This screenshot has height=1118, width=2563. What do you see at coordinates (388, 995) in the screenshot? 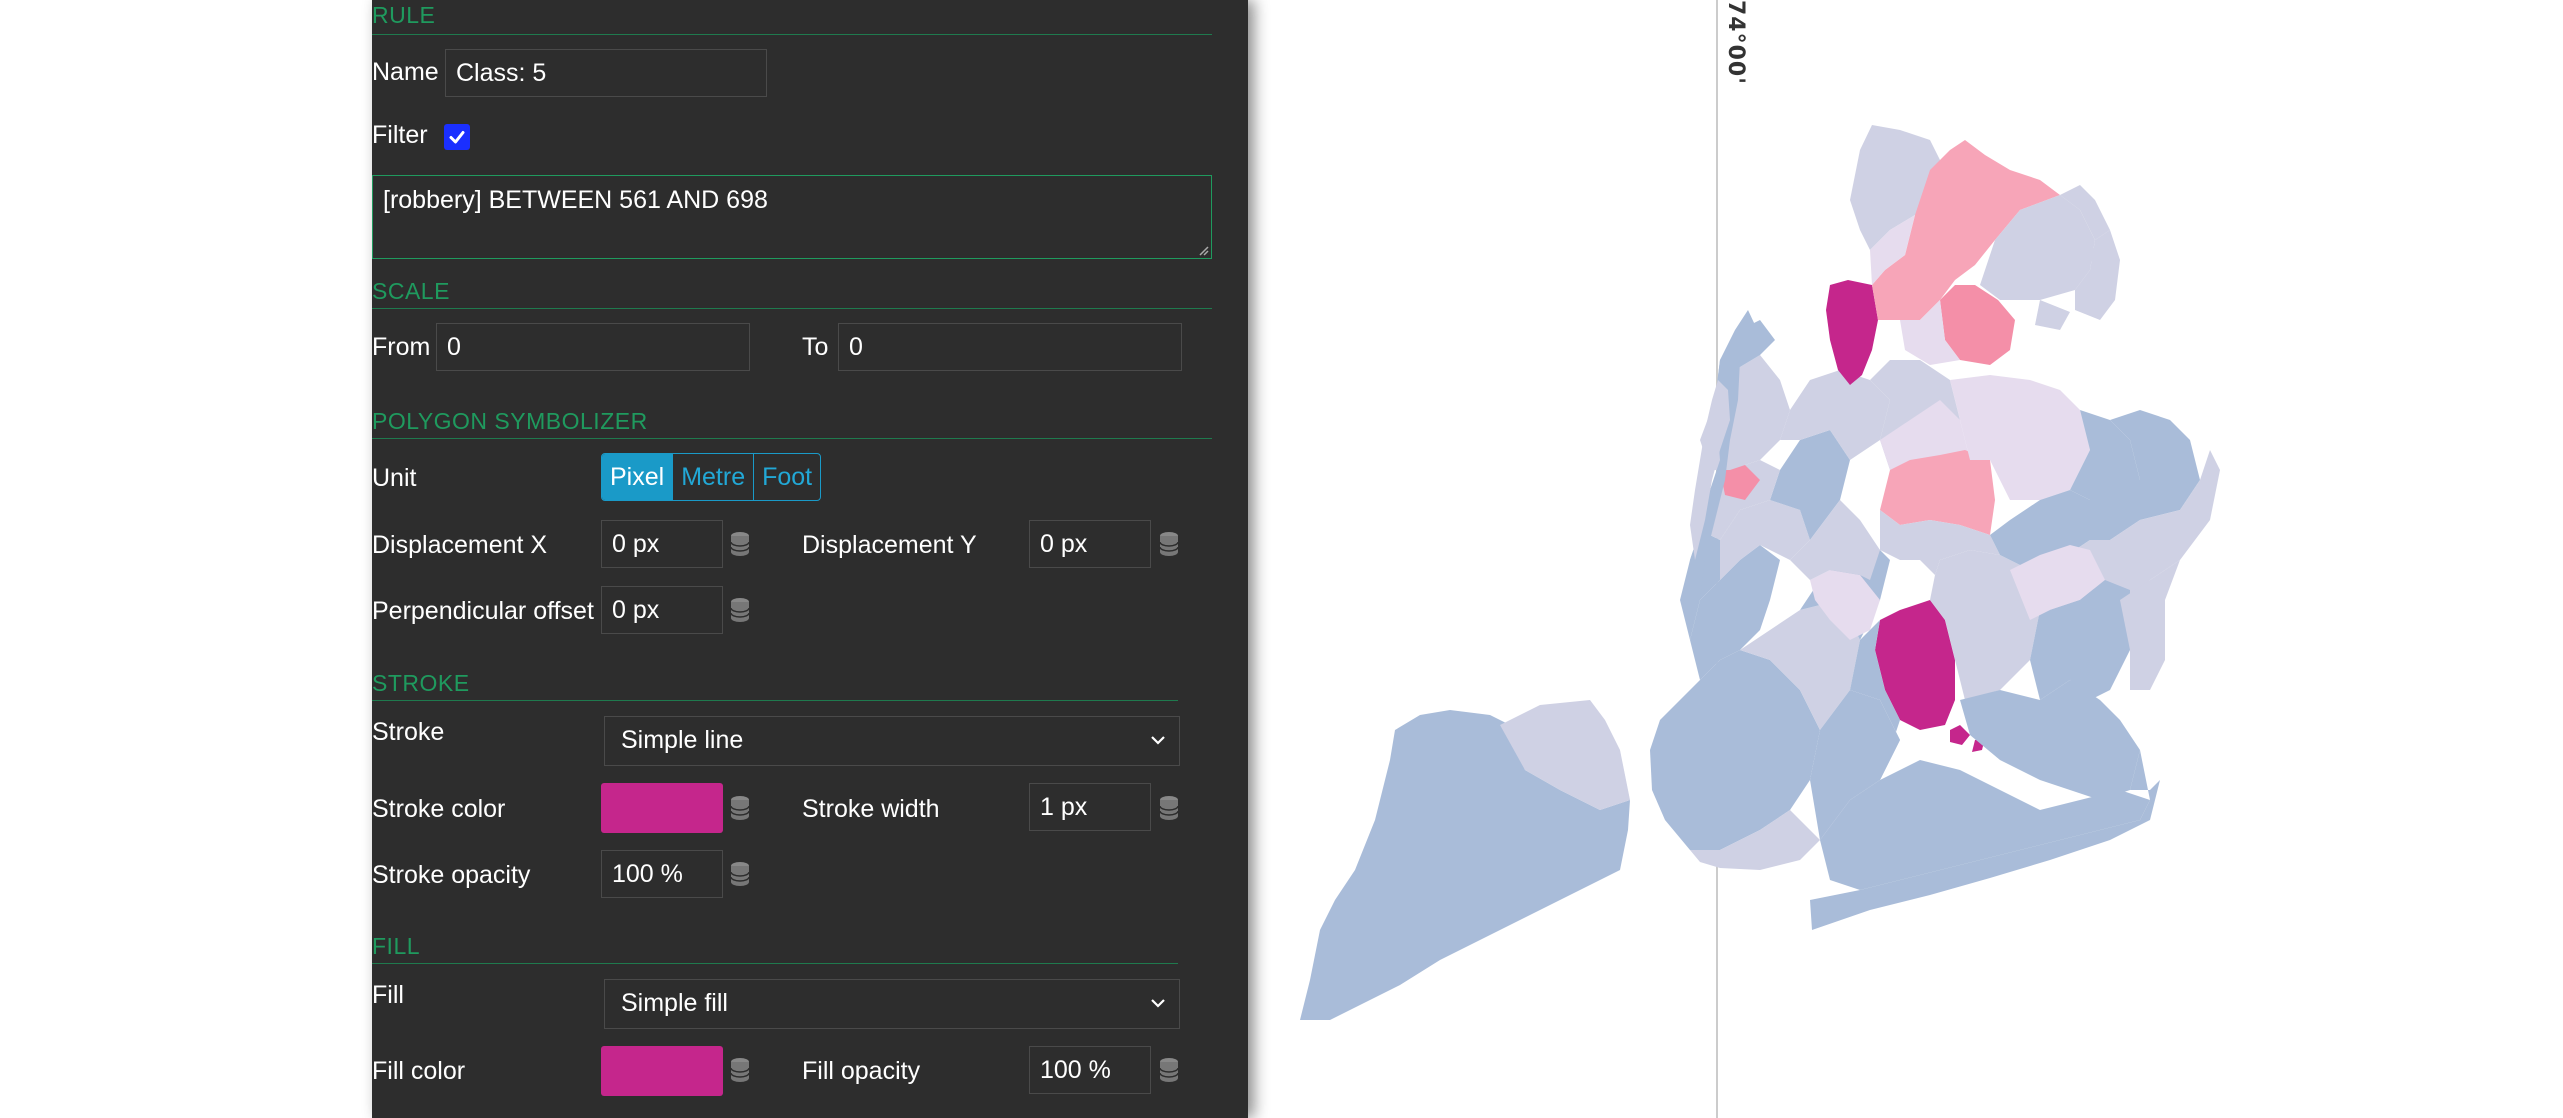
I see `fill-label: Fill` at bounding box center [388, 995].